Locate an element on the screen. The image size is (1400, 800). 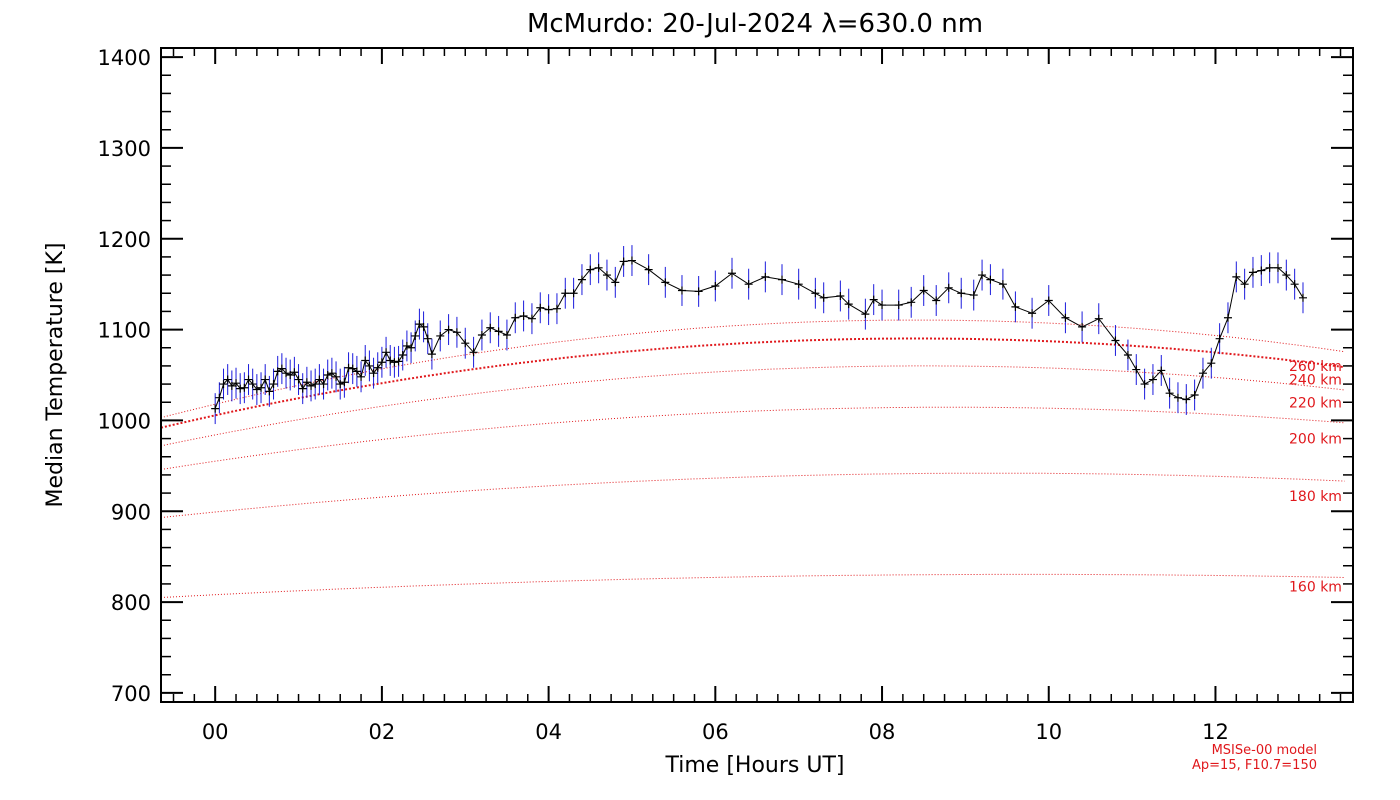
model-curve-160-km is located at coordinates (752, 585).